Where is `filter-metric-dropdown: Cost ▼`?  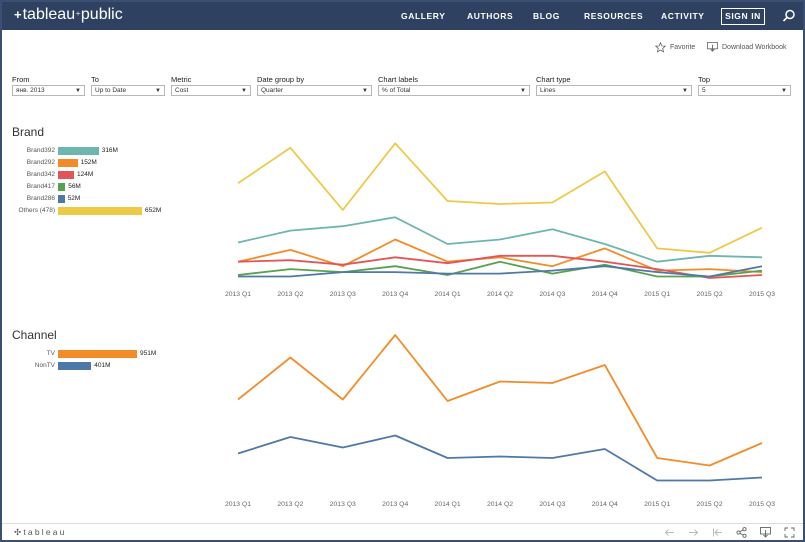
filter-metric-dropdown: Cost ▼ is located at coordinates (211, 90).